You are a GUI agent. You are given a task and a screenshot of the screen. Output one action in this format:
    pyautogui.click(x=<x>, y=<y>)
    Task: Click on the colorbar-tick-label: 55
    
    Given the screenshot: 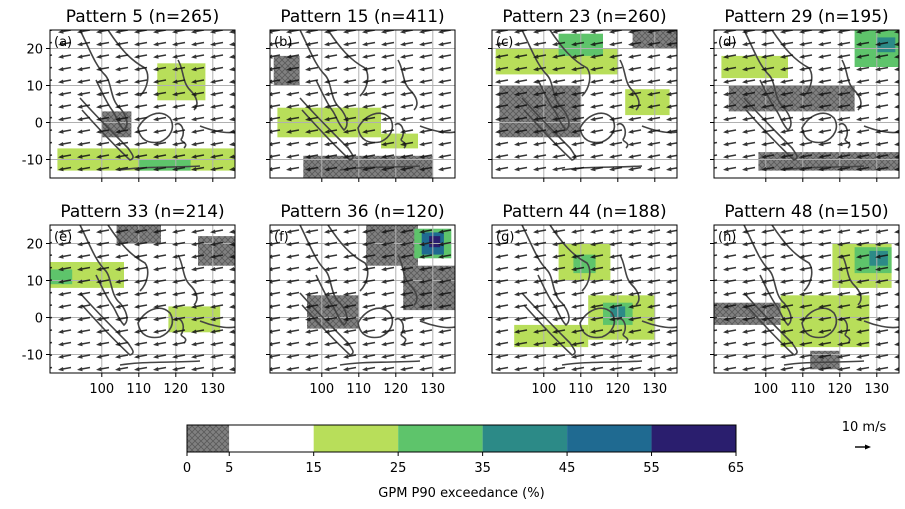 What is the action you would take?
    pyautogui.click(x=651, y=468)
    